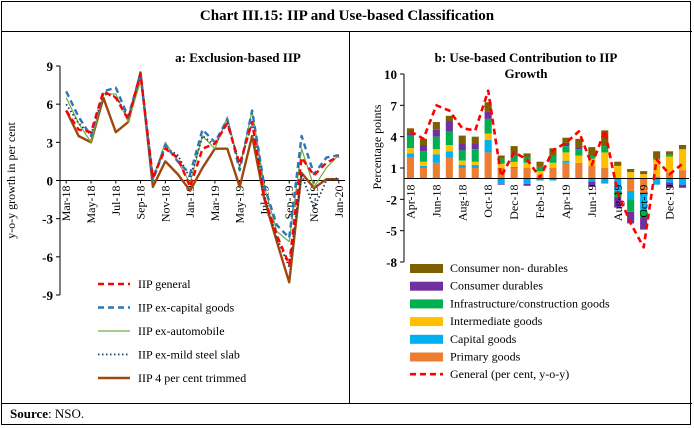 This screenshot has height=428, width=694. What do you see at coordinates (116, 201) in the screenshot?
I see `chart-a-x-tick-label: Jul-18` at bounding box center [116, 201].